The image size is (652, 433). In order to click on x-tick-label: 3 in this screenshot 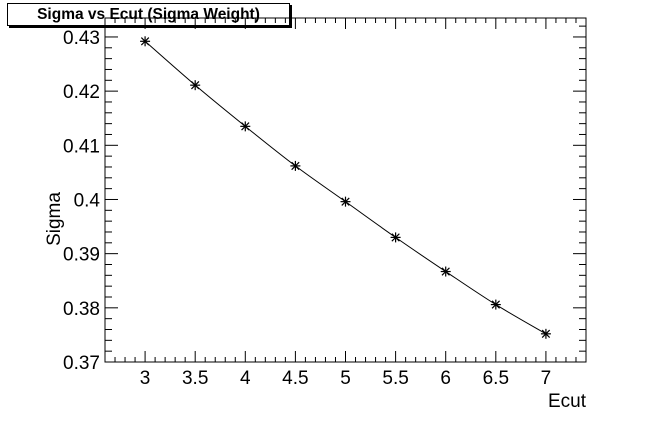, I will do `click(145, 378)`.